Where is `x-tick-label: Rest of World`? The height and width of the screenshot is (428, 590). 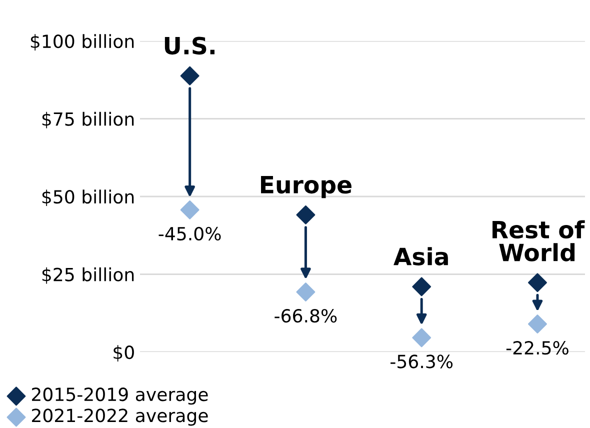
x-tick-label: Rest of World is located at coordinates (538, 241).